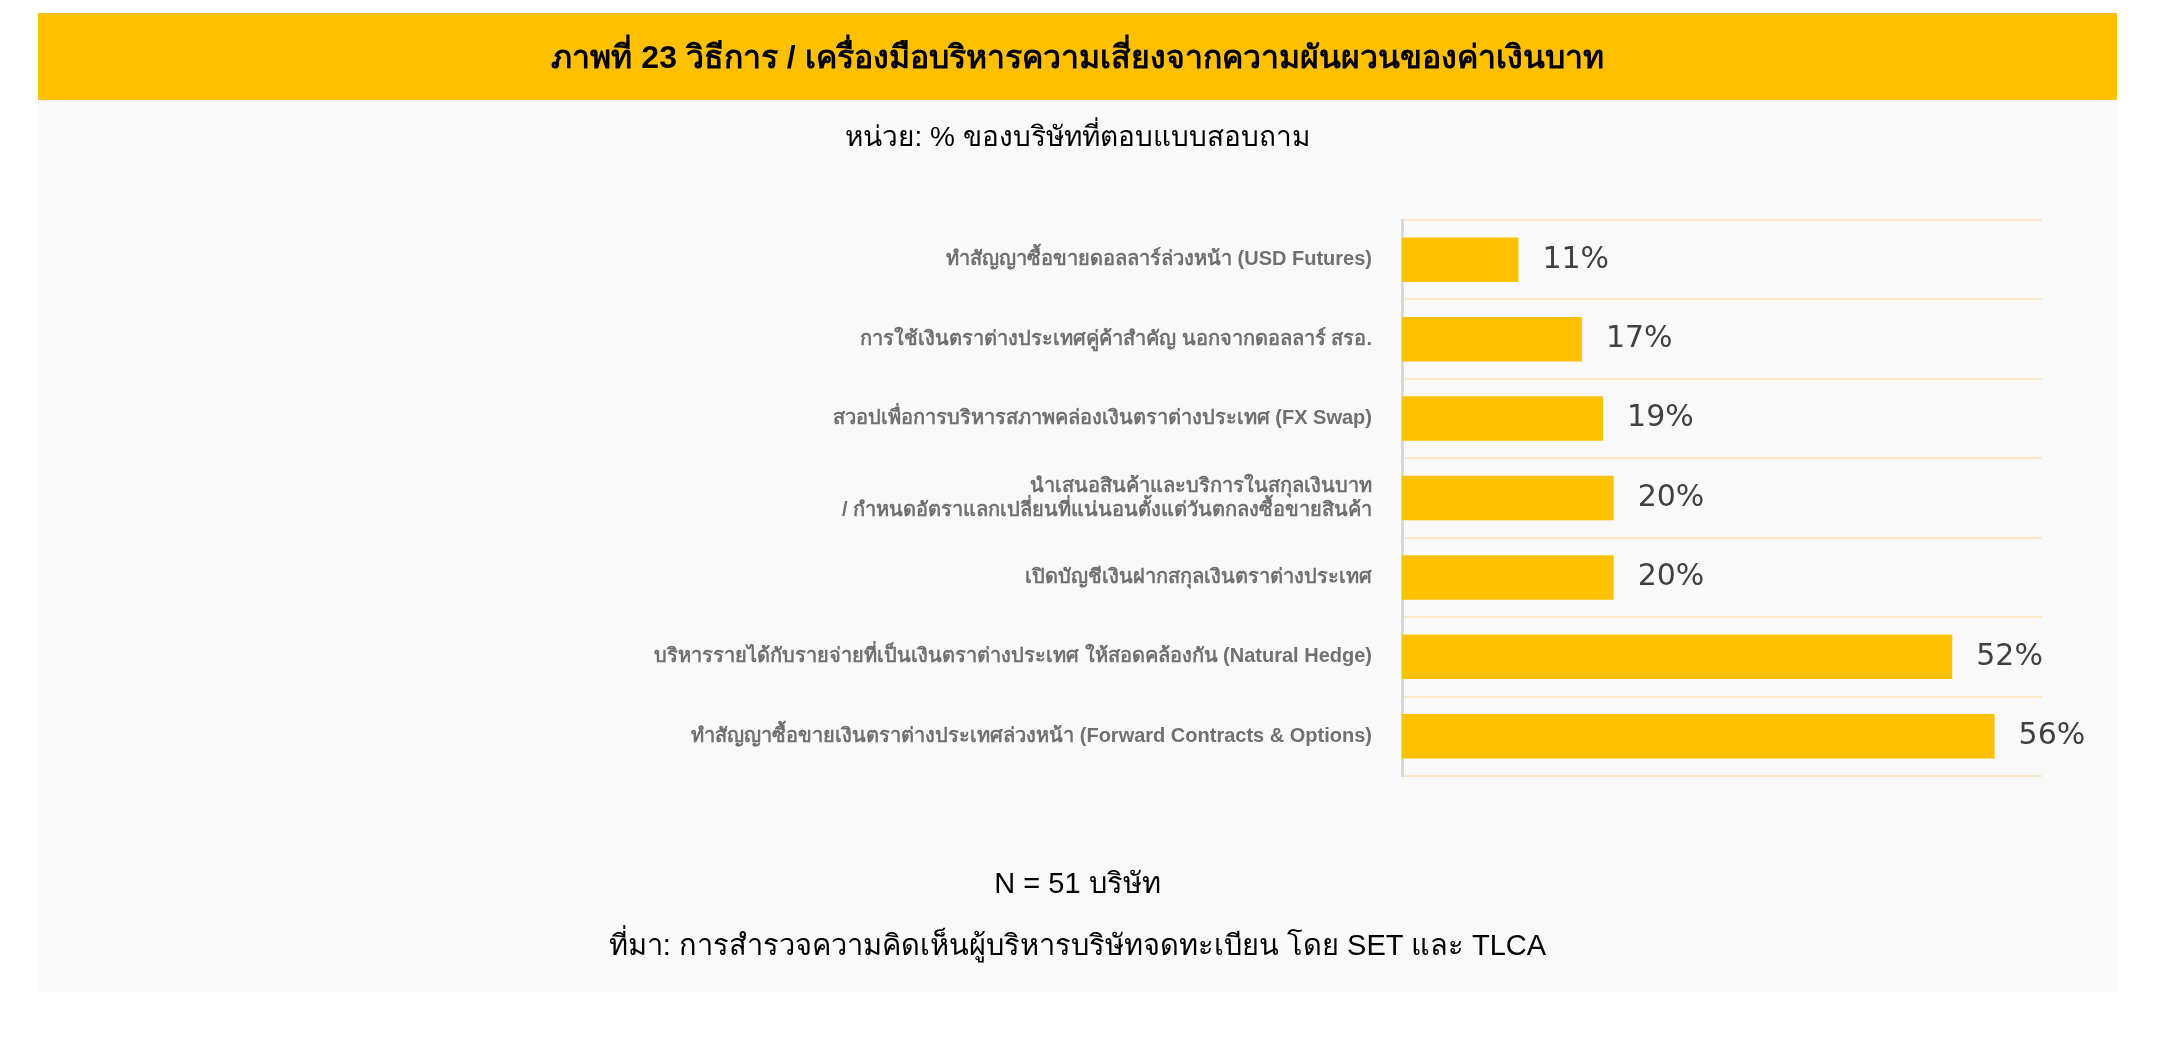 This screenshot has width=2172, height=1044. Describe the element at coordinates (1077, 883) in the screenshot. I see `text: N = 51 บริษัท` at that location.